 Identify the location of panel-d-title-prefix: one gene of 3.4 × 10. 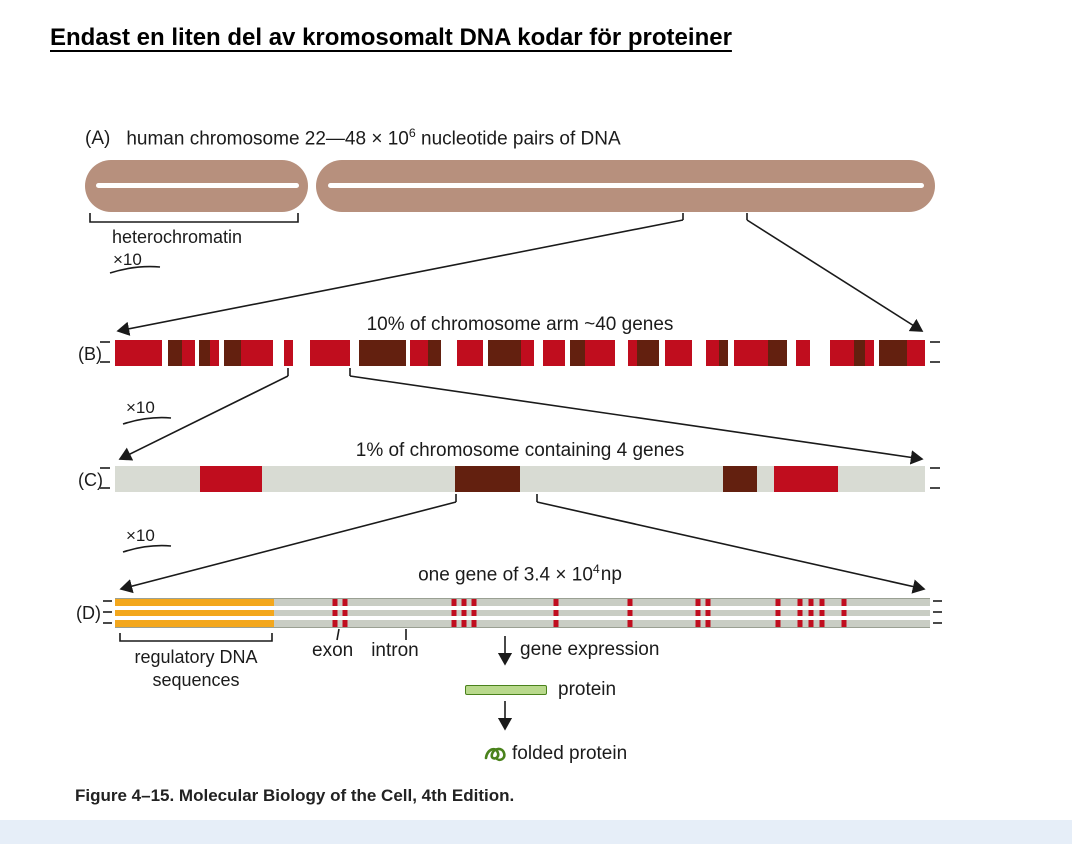
(505, 575).